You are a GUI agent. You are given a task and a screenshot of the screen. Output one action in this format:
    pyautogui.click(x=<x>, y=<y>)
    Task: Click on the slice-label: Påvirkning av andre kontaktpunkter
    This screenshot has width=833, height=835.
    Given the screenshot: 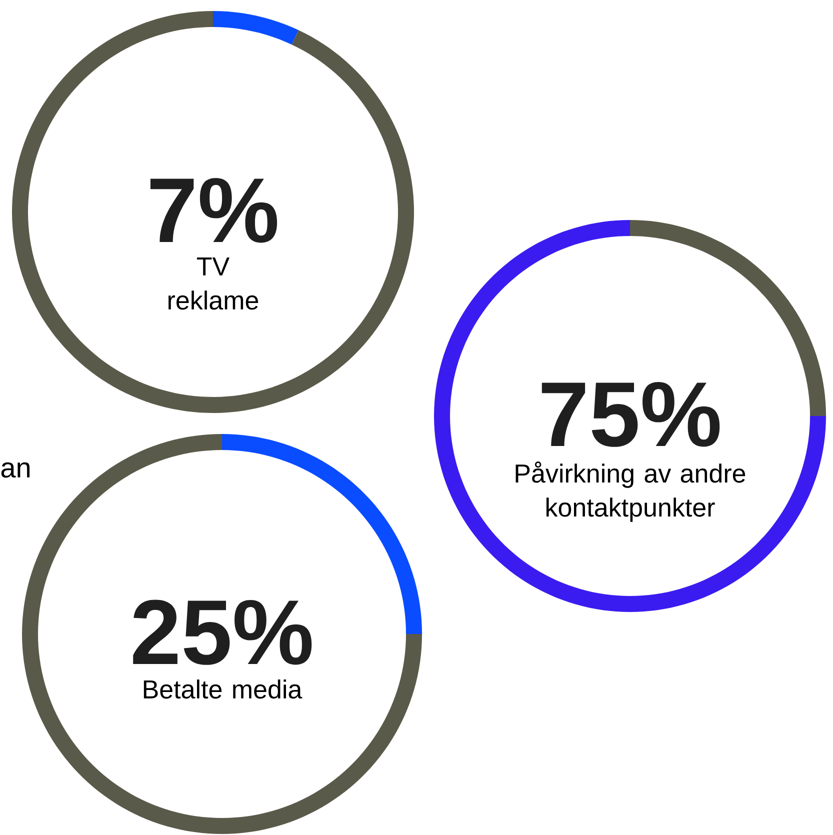 What is the action you would take?
    pyautogui.click(x=631, y=492)
    